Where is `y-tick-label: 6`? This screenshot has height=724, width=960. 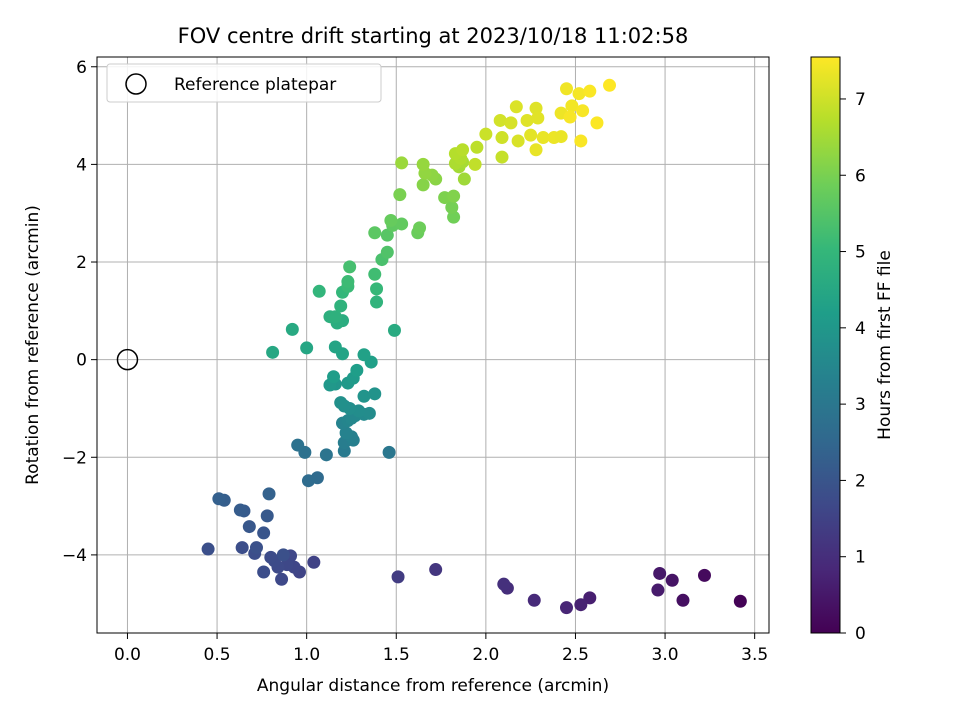 y-tick-label: 6 is located at coordinates (81, 68).